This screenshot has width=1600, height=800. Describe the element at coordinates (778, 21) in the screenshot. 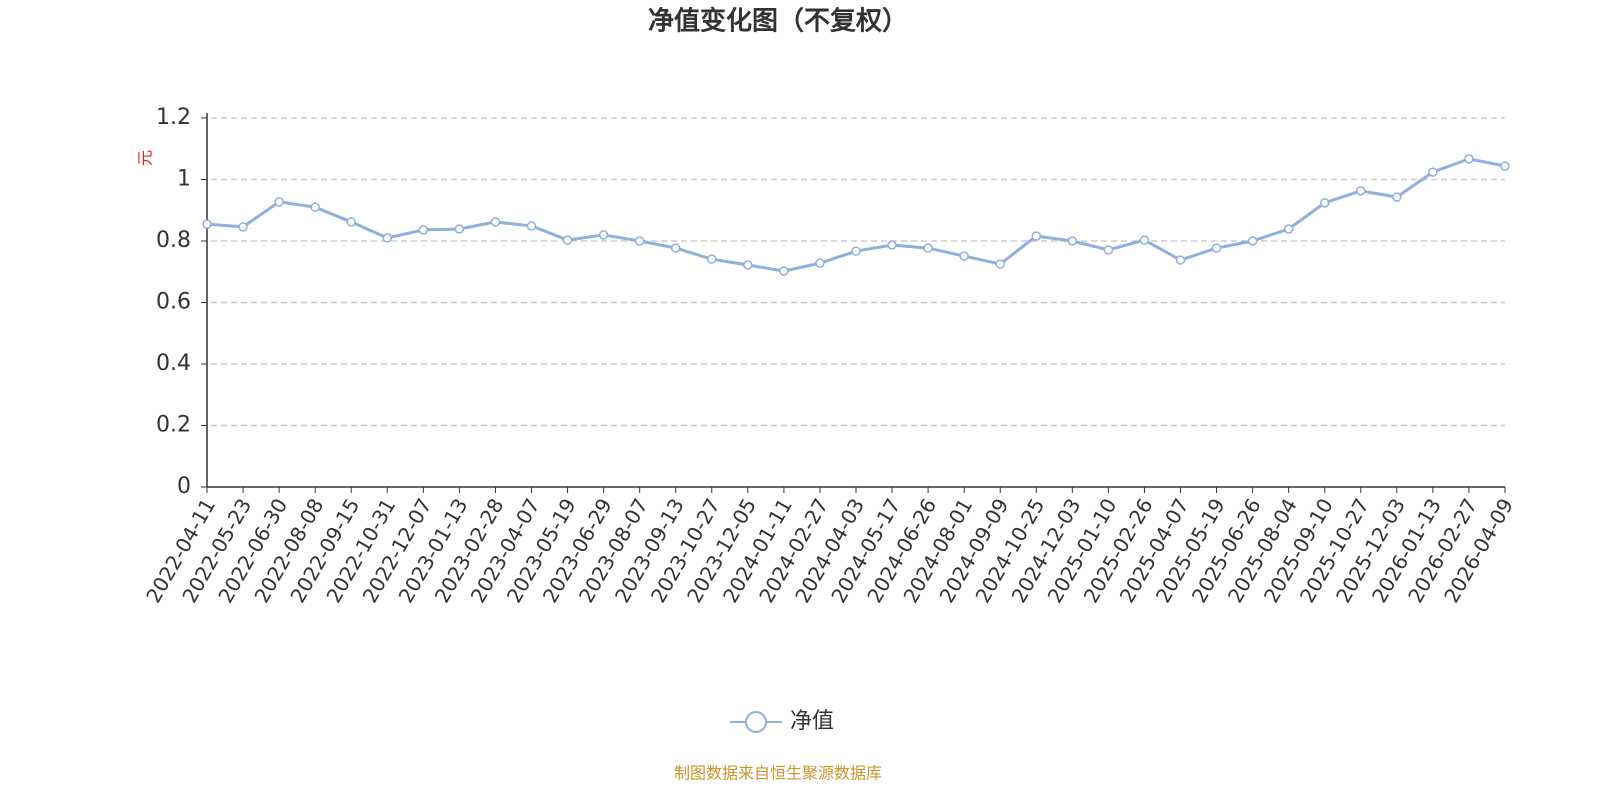

I see `chart-title: 净值变化图（不复权）` at that location.